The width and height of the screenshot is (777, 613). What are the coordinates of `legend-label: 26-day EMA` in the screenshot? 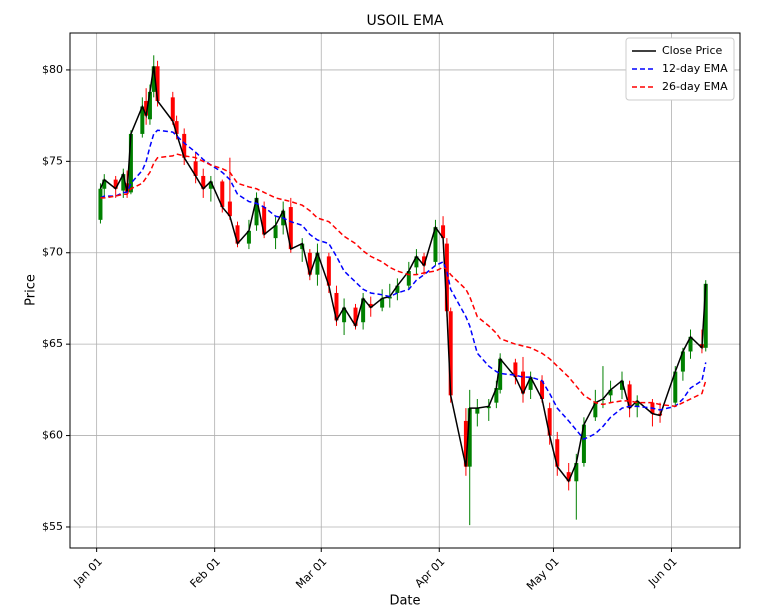 It's located at (695, 86).